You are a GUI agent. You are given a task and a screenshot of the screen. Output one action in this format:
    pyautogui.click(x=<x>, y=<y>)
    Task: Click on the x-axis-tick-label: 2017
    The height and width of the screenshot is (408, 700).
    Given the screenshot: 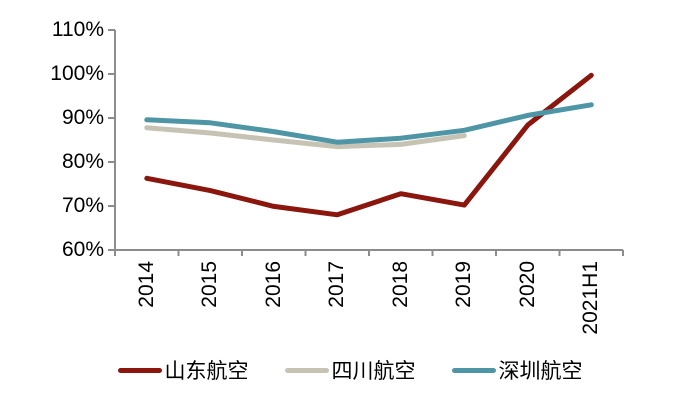 What is the action you would take?
    pyautogui.click(x=337, y=284)
    